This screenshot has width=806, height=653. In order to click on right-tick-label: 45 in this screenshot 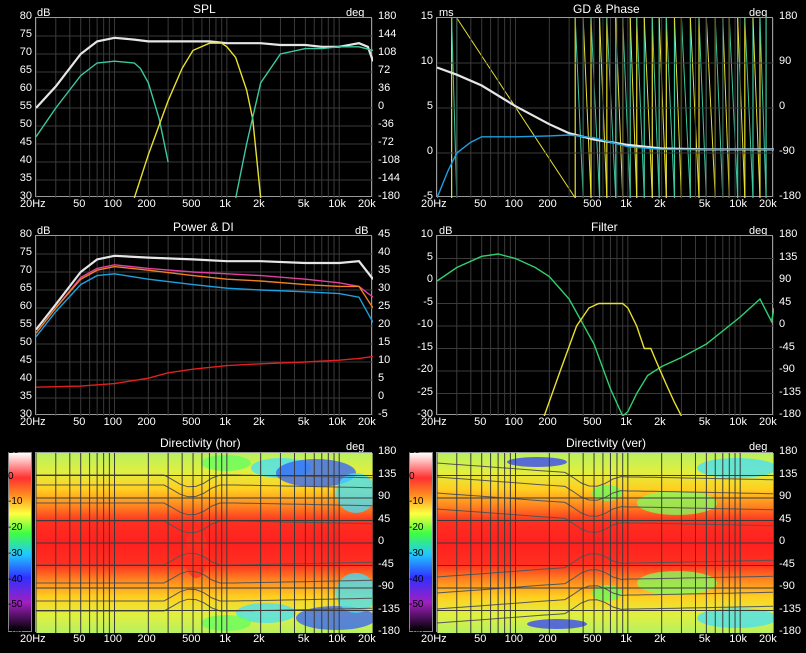, I will do `click(785, 301)`.